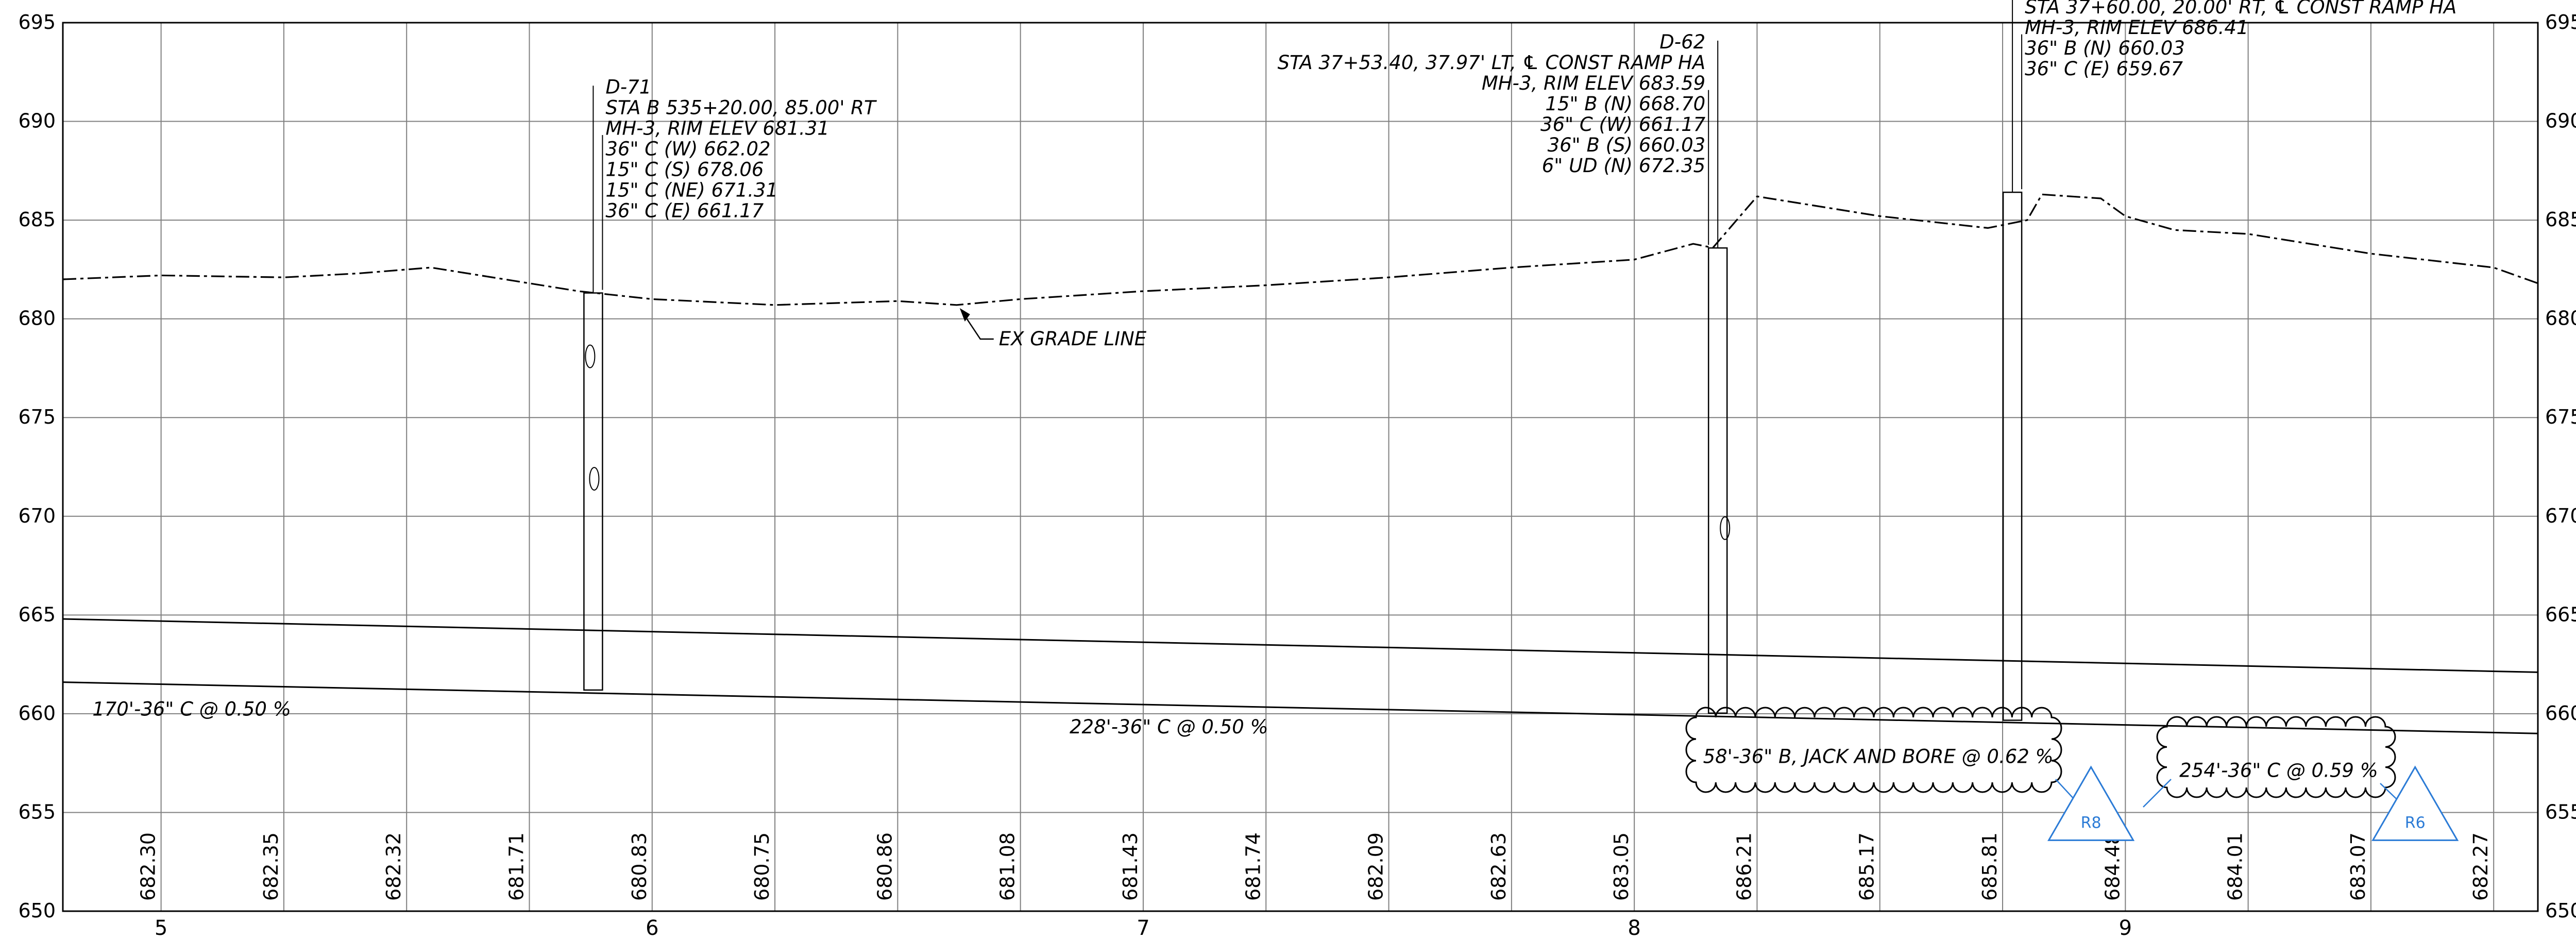 This screenshot has width=2576, height=939. What do you see at coordinates (2415, 803) in the screenshot?
I see `revision-triangle-r6` at bounding box center [2415, 803].